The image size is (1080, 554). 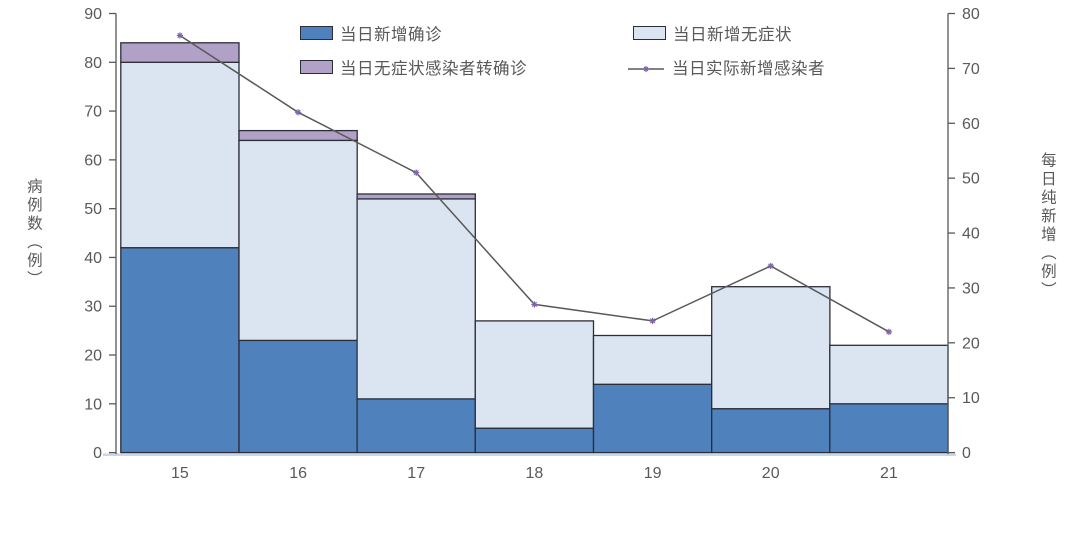 I want to click on left-axis-tick-label: 10, so click(x=93, y=404).